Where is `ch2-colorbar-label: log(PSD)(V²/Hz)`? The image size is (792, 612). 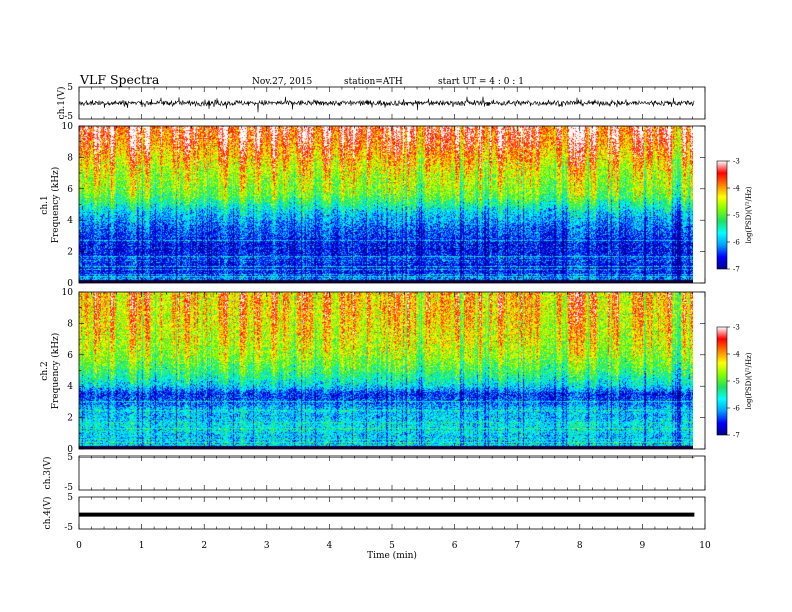
ch2-colorbar-label: log(PSD)(V²/Hz) is located at coordinates (749, 380).